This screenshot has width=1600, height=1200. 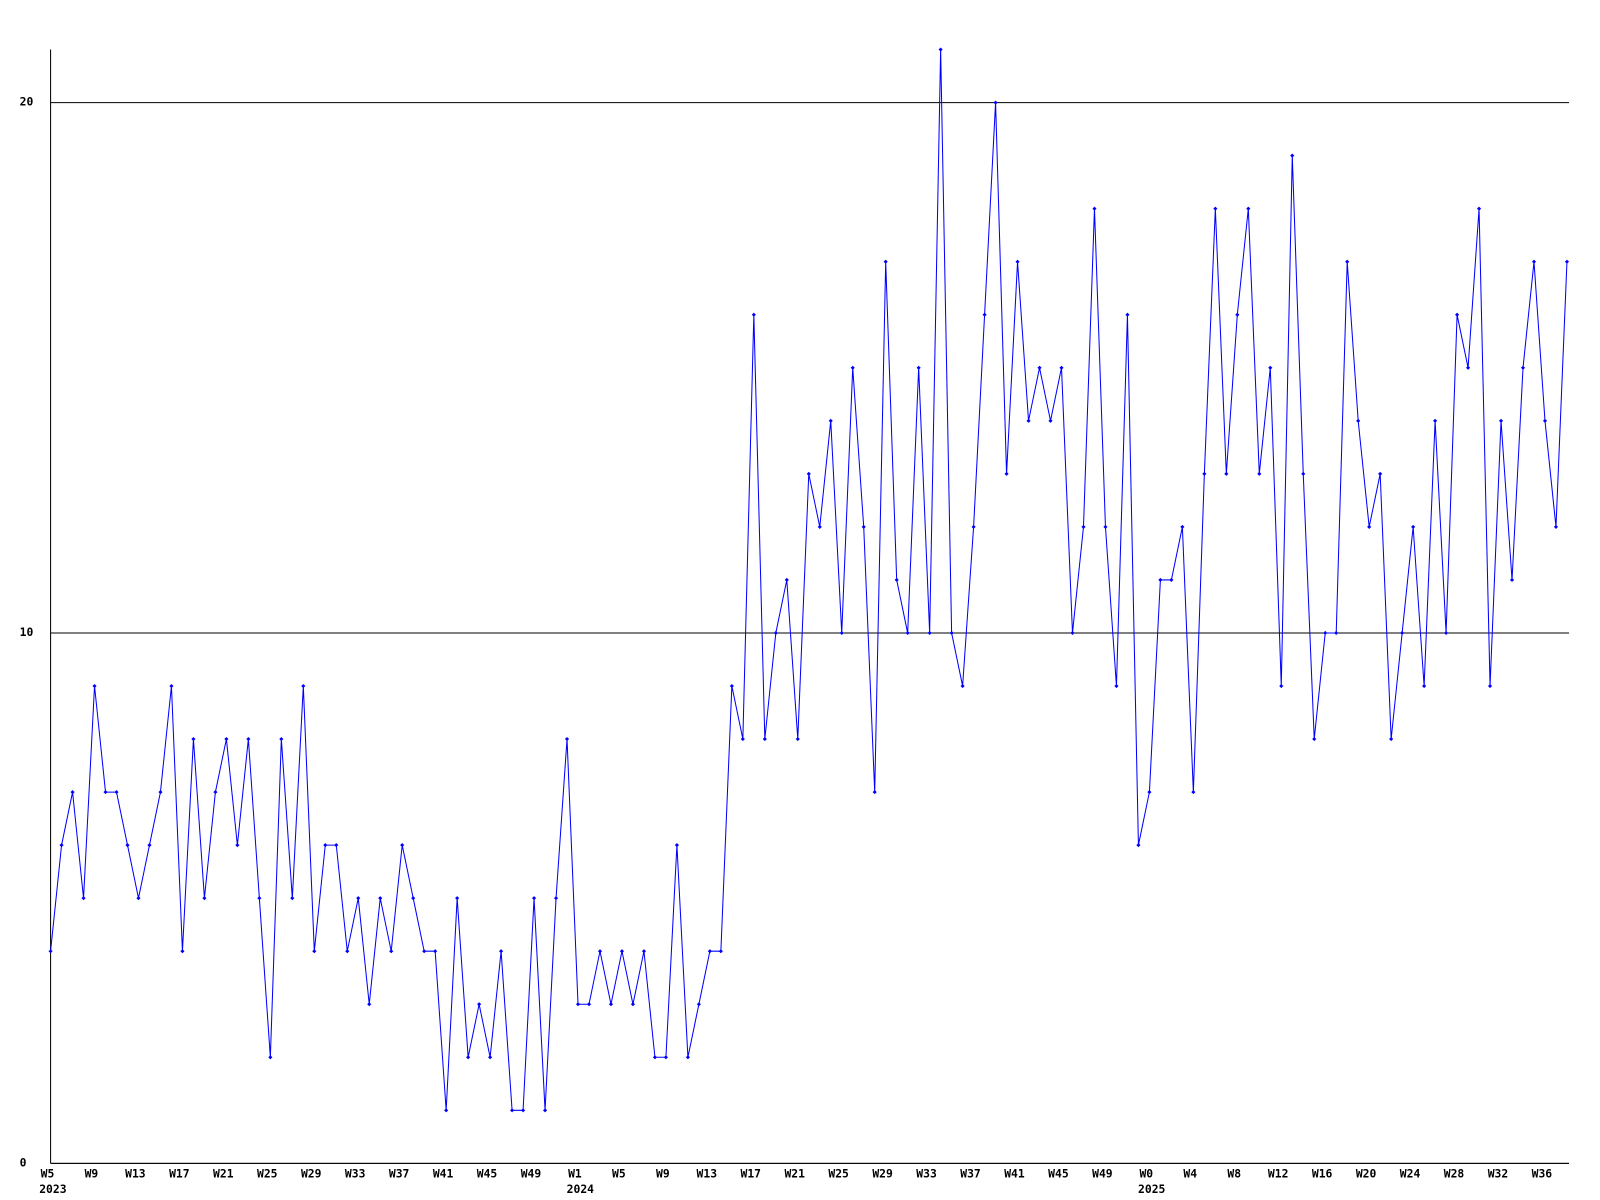 I want to click on x-tick-label: W13, so click(x=707, y=1174).